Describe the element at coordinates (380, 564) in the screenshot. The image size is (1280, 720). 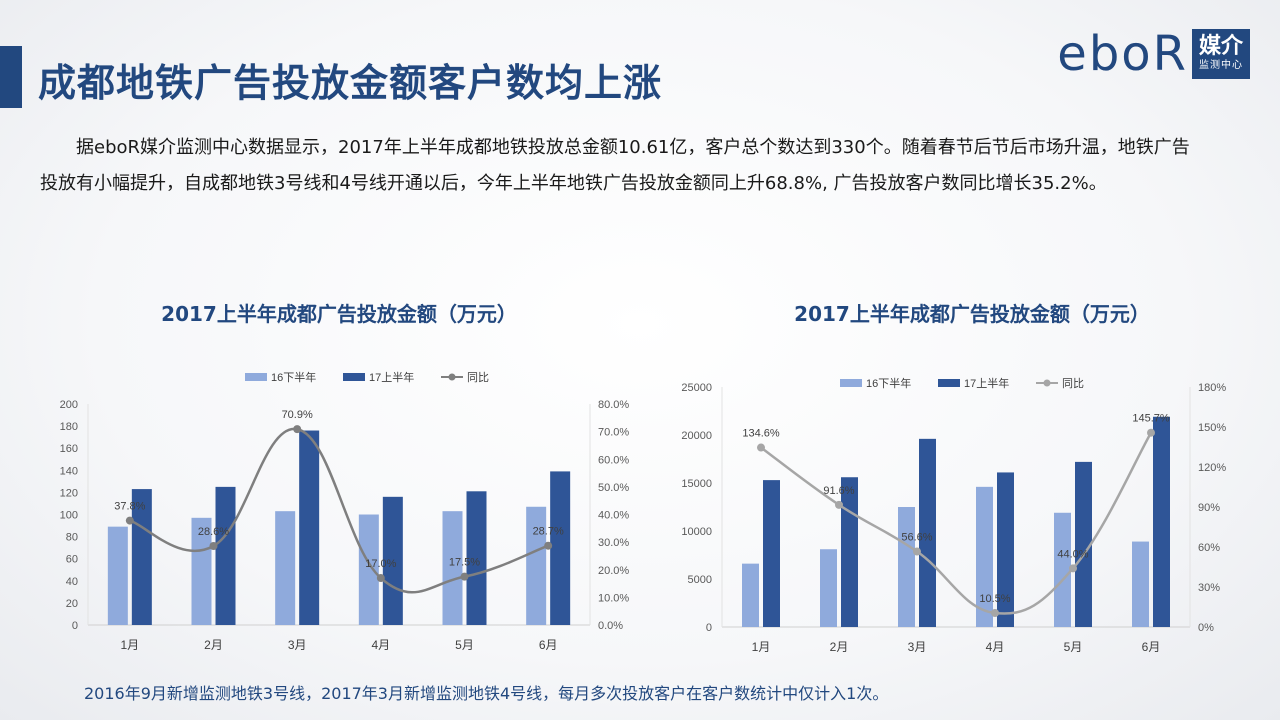
I see `data-label: 17.0%` at that location.